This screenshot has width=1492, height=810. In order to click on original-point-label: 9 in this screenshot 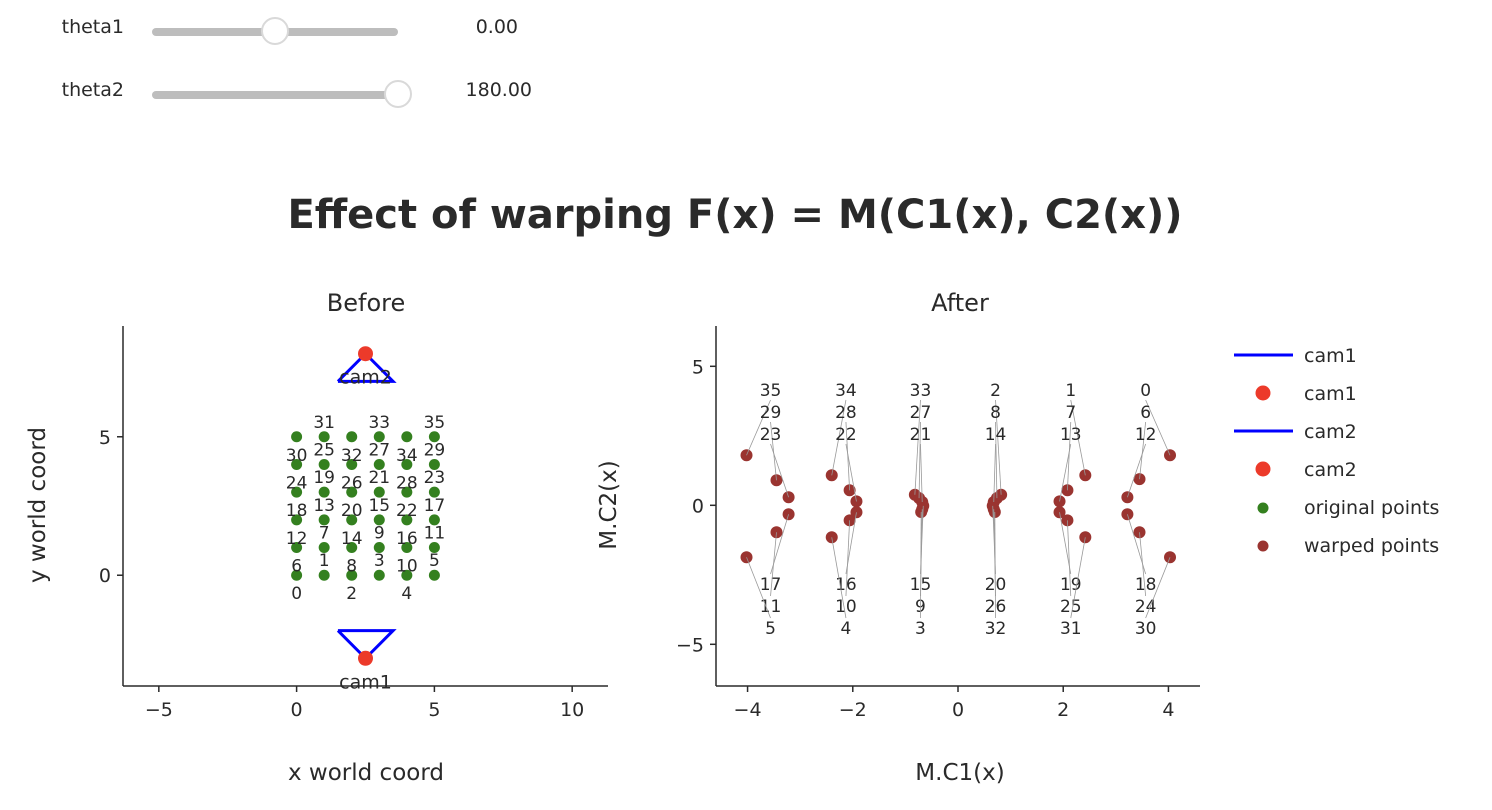, I will do `click(379, 534)`.